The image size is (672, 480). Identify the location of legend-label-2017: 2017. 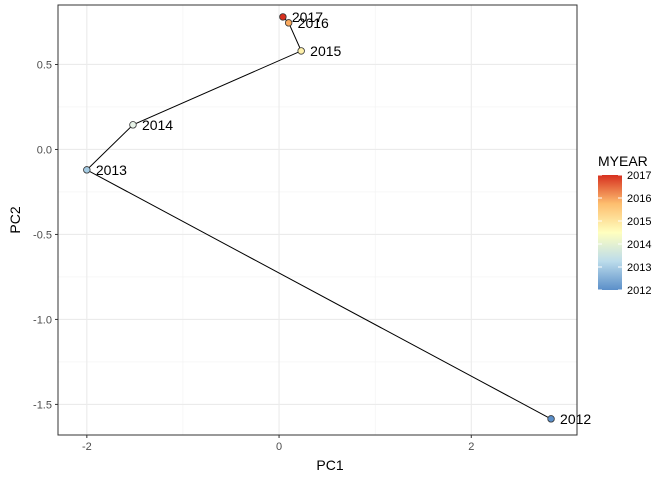
(639, 176).